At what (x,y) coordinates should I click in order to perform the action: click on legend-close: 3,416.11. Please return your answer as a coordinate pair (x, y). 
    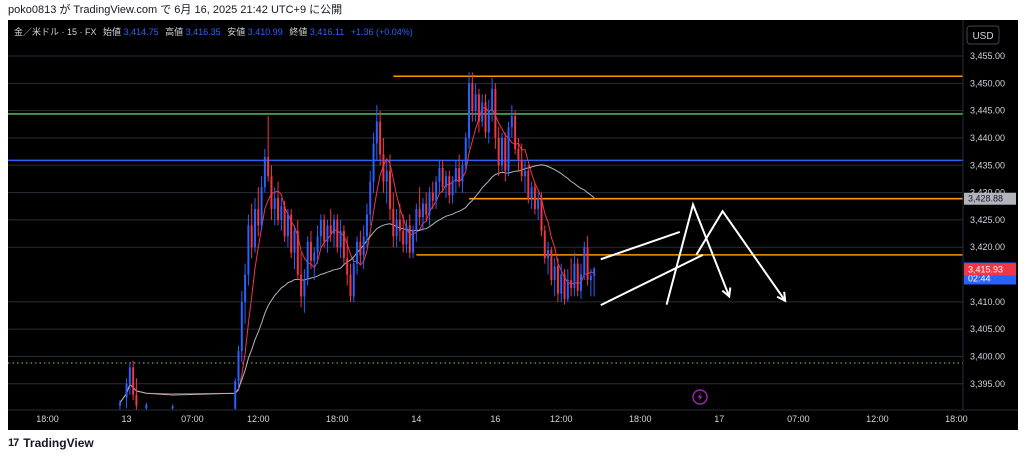
    Looking at the image, I should click on (327, 32).